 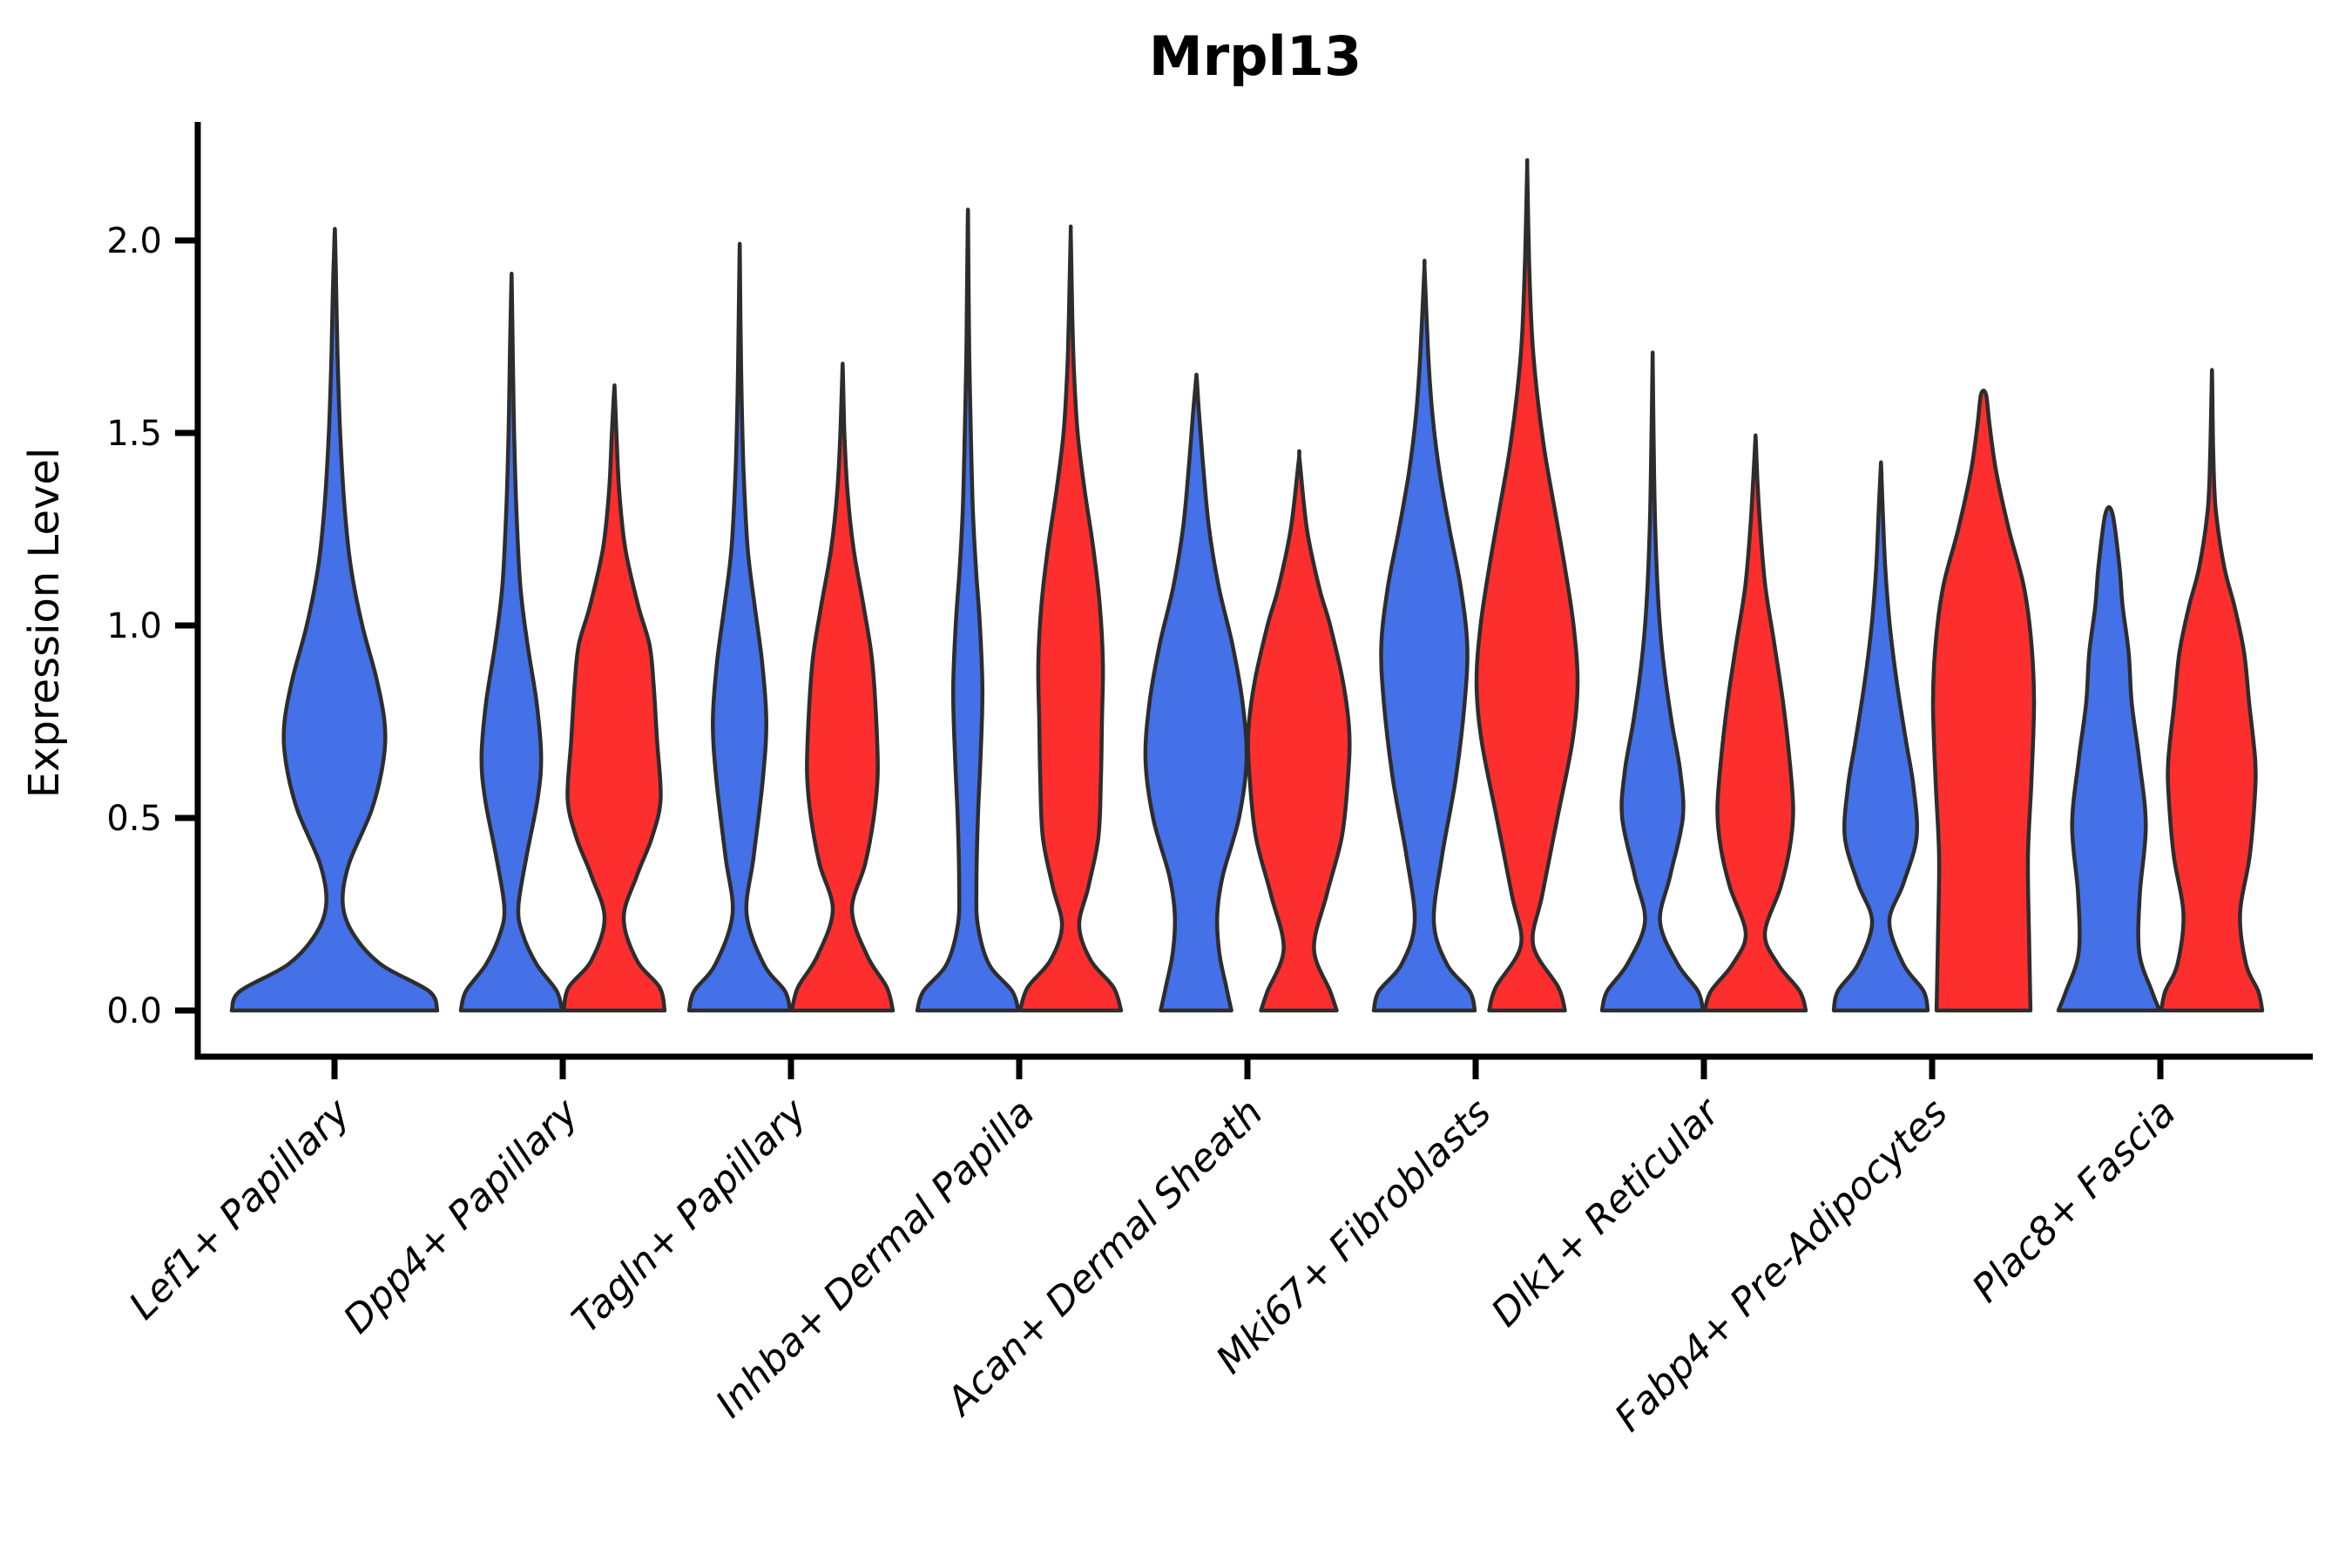 What do you see at coordinates (1070, 618) in the screenshot?
I see `violin-4-right` at bounding box center [1070, 618].